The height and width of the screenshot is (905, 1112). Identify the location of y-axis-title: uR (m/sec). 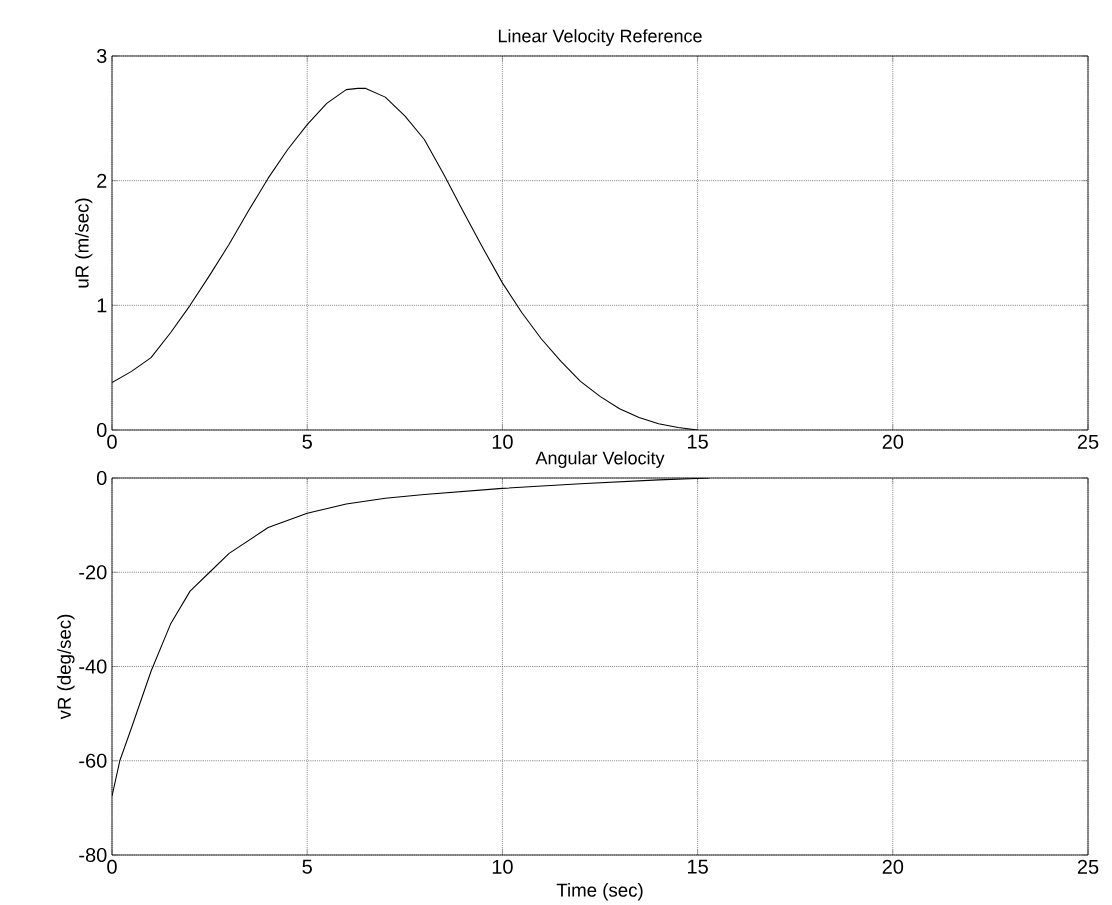
(83, 243).